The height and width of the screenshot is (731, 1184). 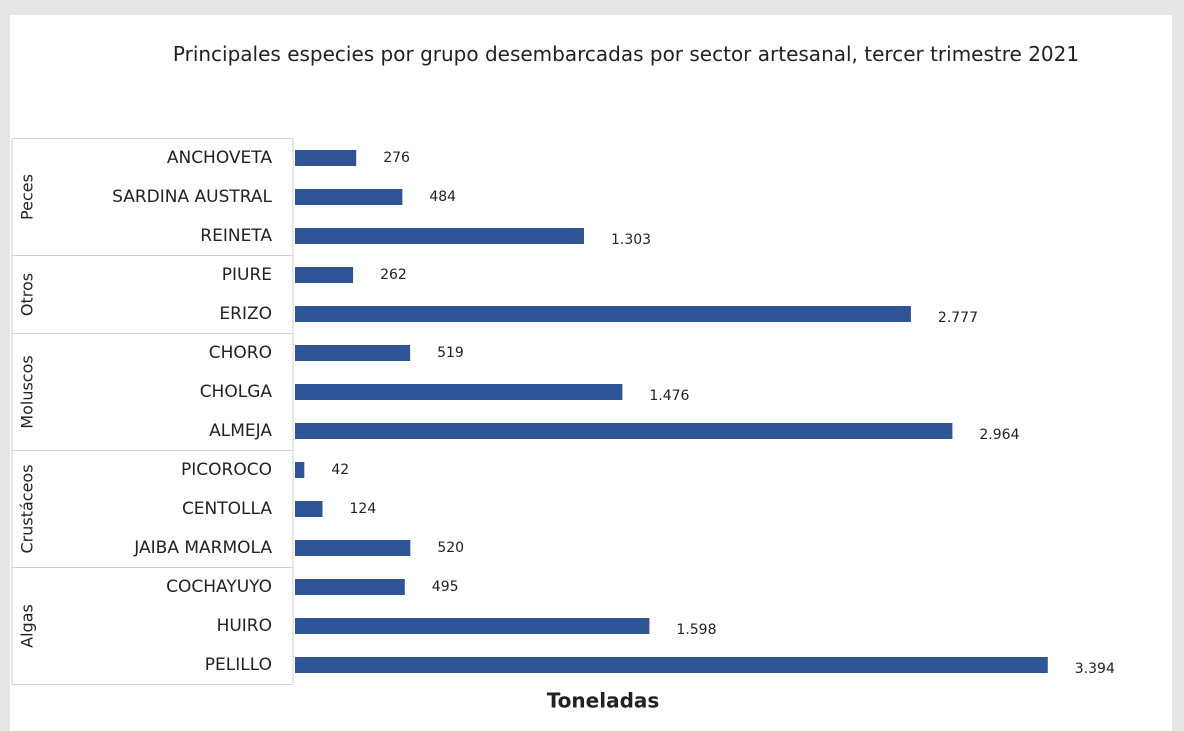 I want to click on category-label: CHORO, so click(x=240, y=353).